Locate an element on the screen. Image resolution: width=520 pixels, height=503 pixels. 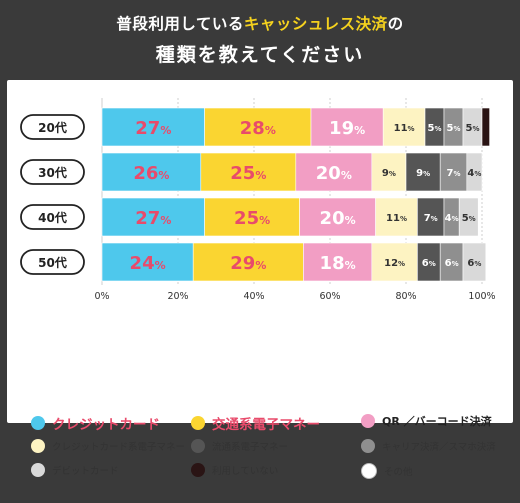
legend-item: クレジットカード系電子マネー is located at coordinates (108, 446).